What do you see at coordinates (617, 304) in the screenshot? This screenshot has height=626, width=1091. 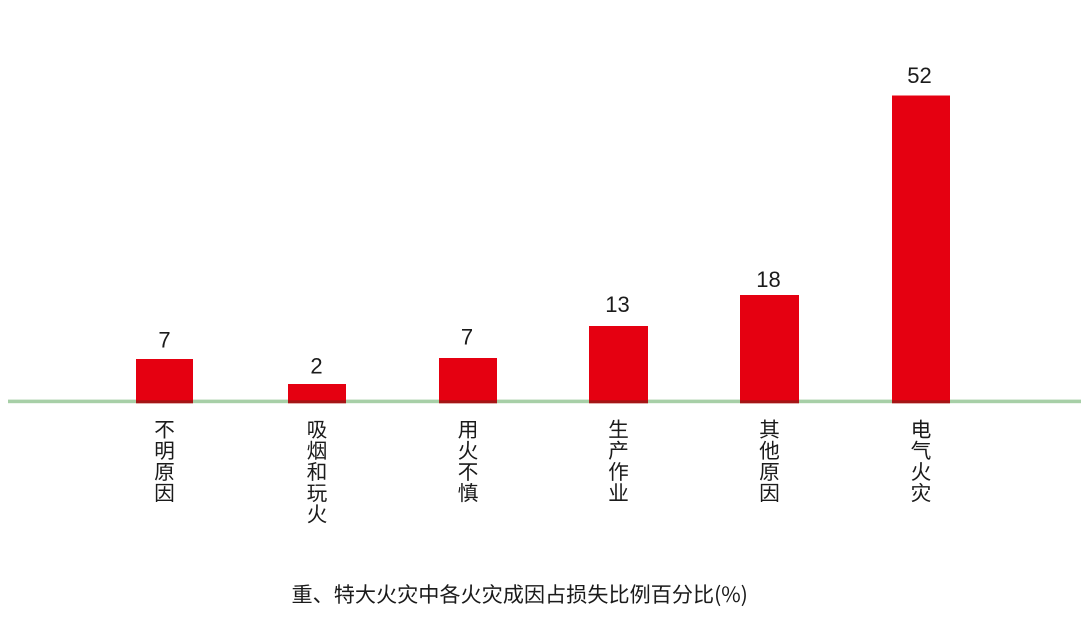 I see `svg-text: 13` at bounding box center [617, 304].